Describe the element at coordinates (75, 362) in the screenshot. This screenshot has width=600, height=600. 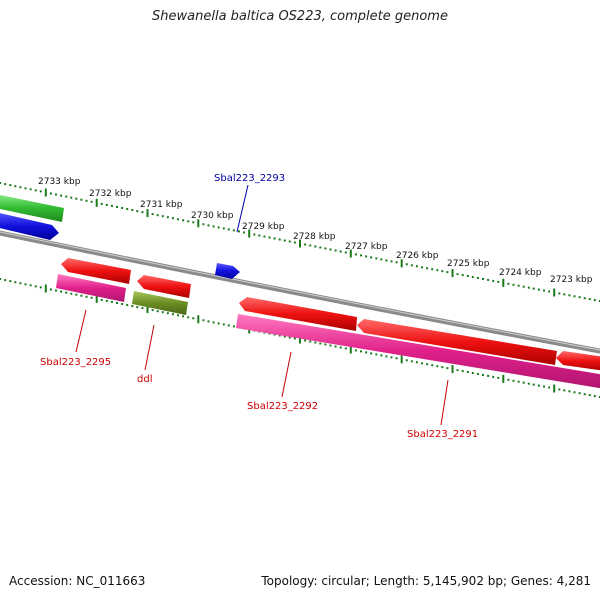
I see `gene-label-sbal223-2295: Sbal223_2295` at that location.